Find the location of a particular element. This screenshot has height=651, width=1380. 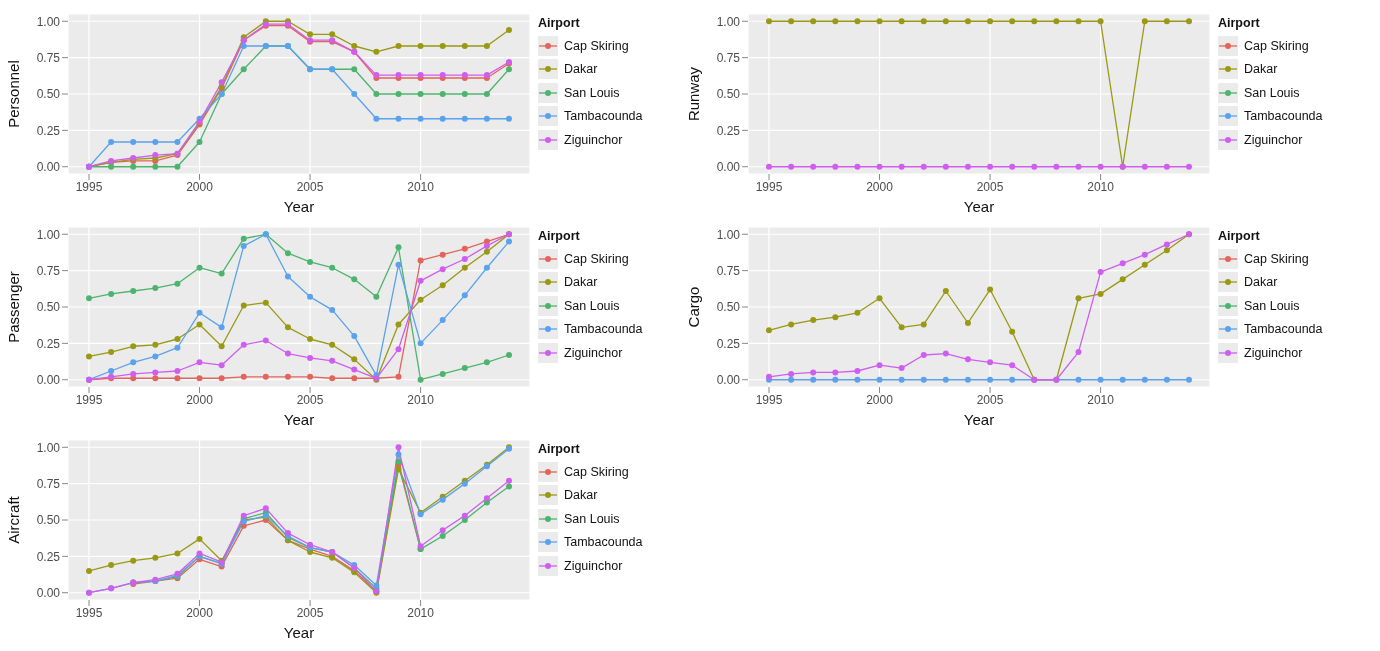

y-axis-title: Passenger is located at coordinates (14, 307).